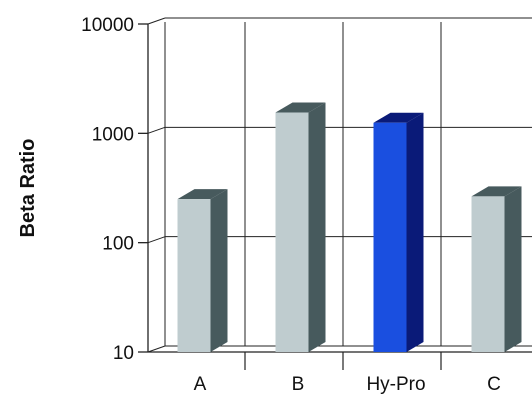 Image resolution: width=532 pixels, height=394 pixels. Describe the element at coordinates (200, 384) in the screenshot. I see `x-tick-label: A` at that location.